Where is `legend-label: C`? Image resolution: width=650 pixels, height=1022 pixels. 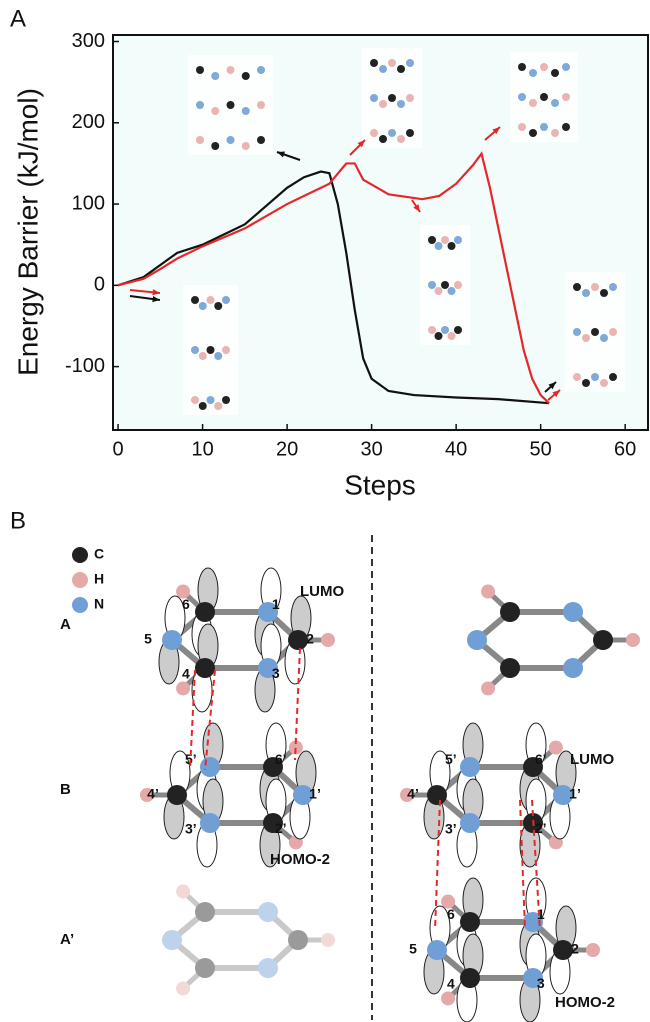
legend-label: C is located at coordinates (99, 554).